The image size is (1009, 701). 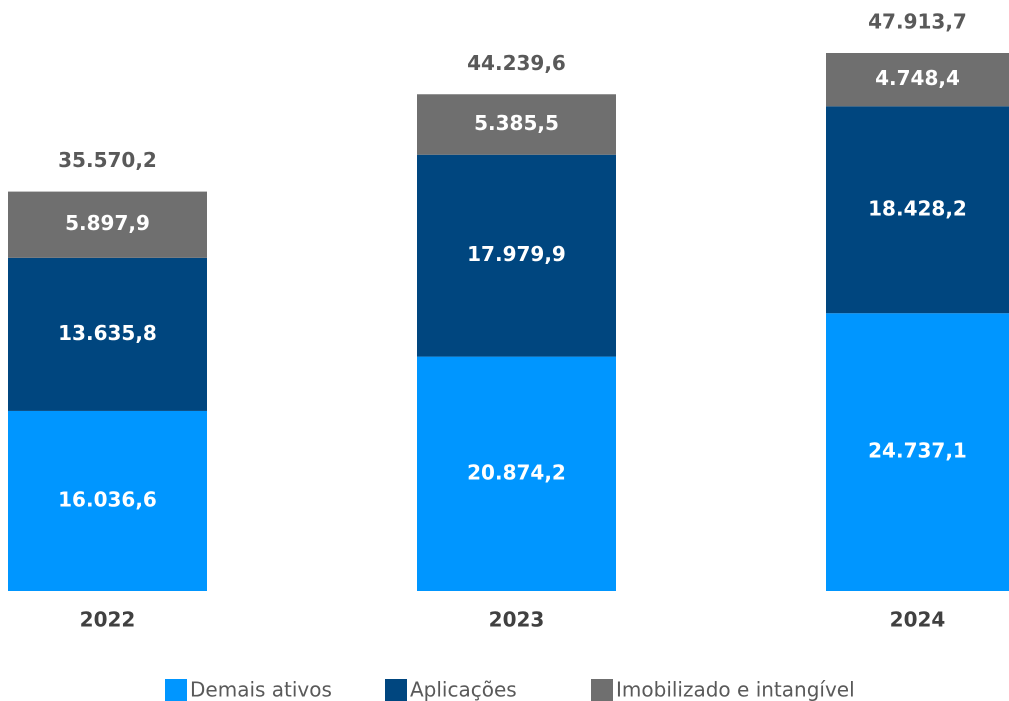 What do you see at coordinates (517, 620) in the screenshot?
I see `x-tick-label: 2023` at bounding box center [517, 620].